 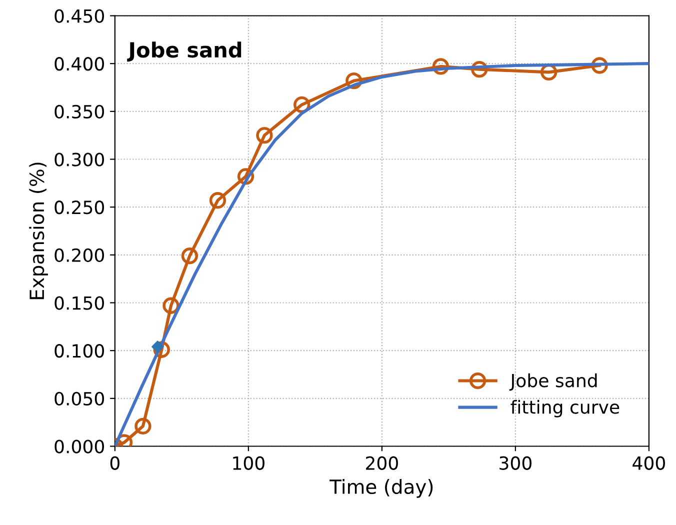 What do you see at coordinates (38, 231) in the screenshot?
I see `y-axis-title: Expansion (%)` at bounding box center [38, 231].